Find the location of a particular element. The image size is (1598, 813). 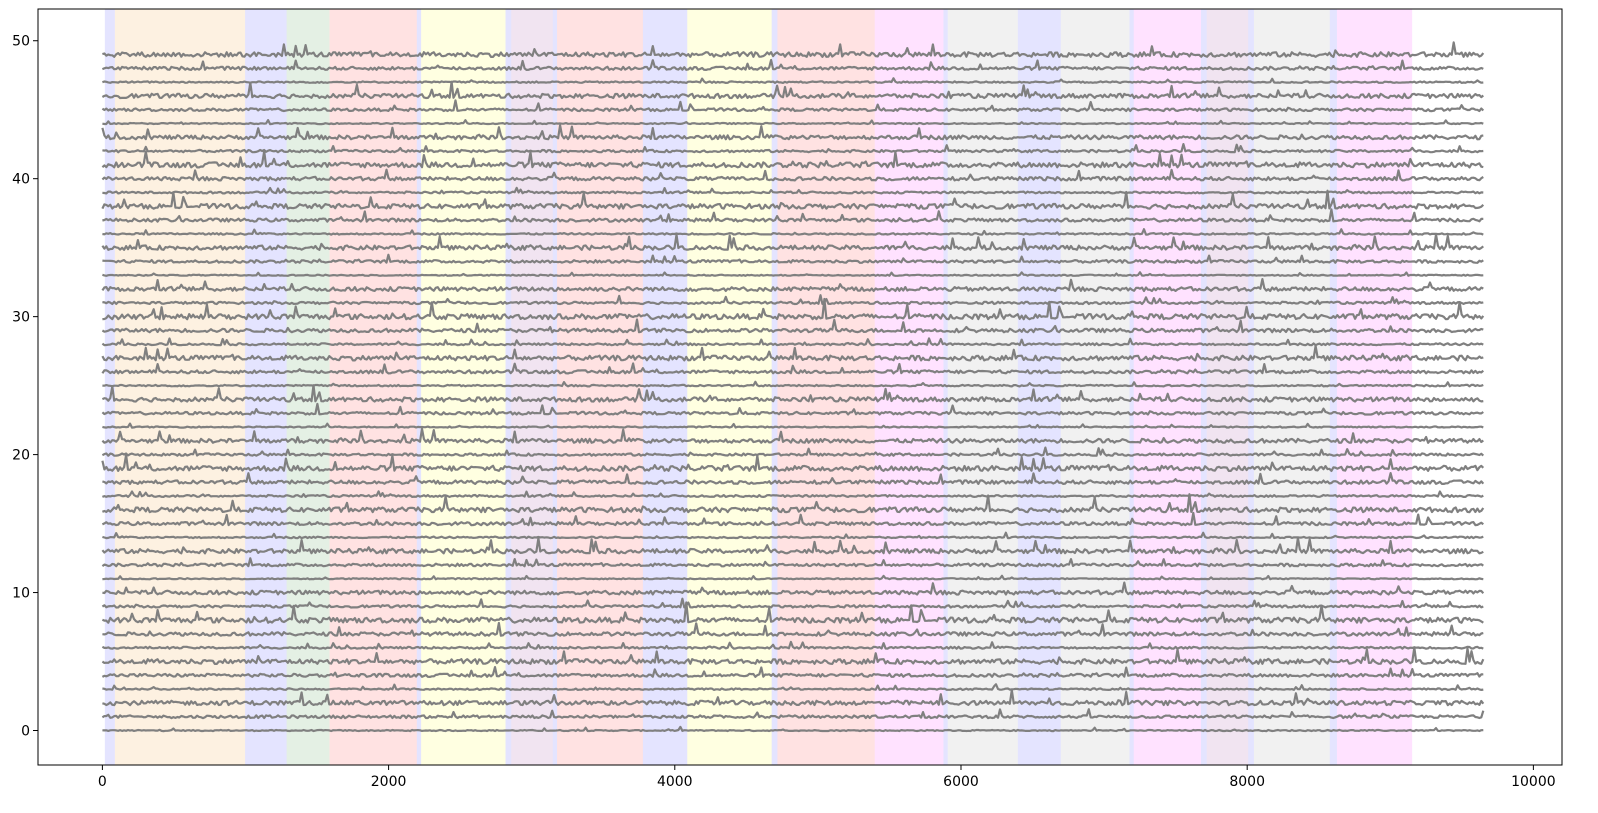

y-tick-label: 10 is located at coordinates (21, 594).